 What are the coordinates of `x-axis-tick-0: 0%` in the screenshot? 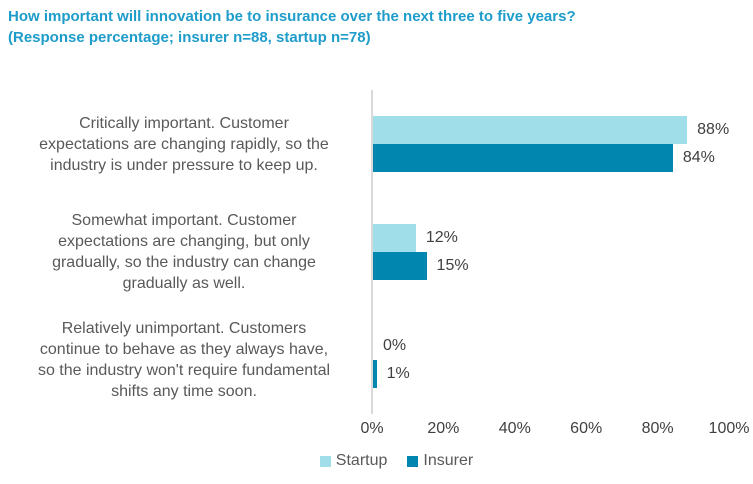 It's located at (372, 428).